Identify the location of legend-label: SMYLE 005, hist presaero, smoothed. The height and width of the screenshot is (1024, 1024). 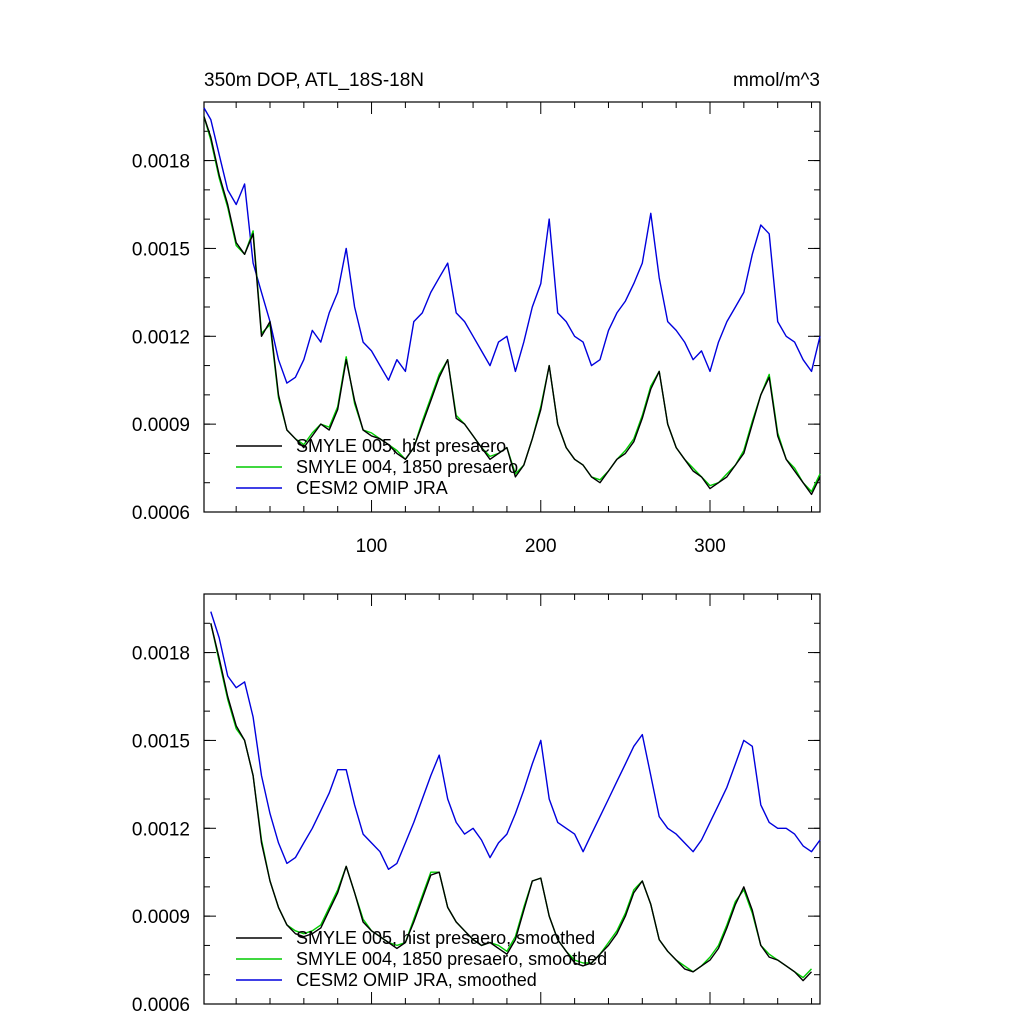
(445, 938).